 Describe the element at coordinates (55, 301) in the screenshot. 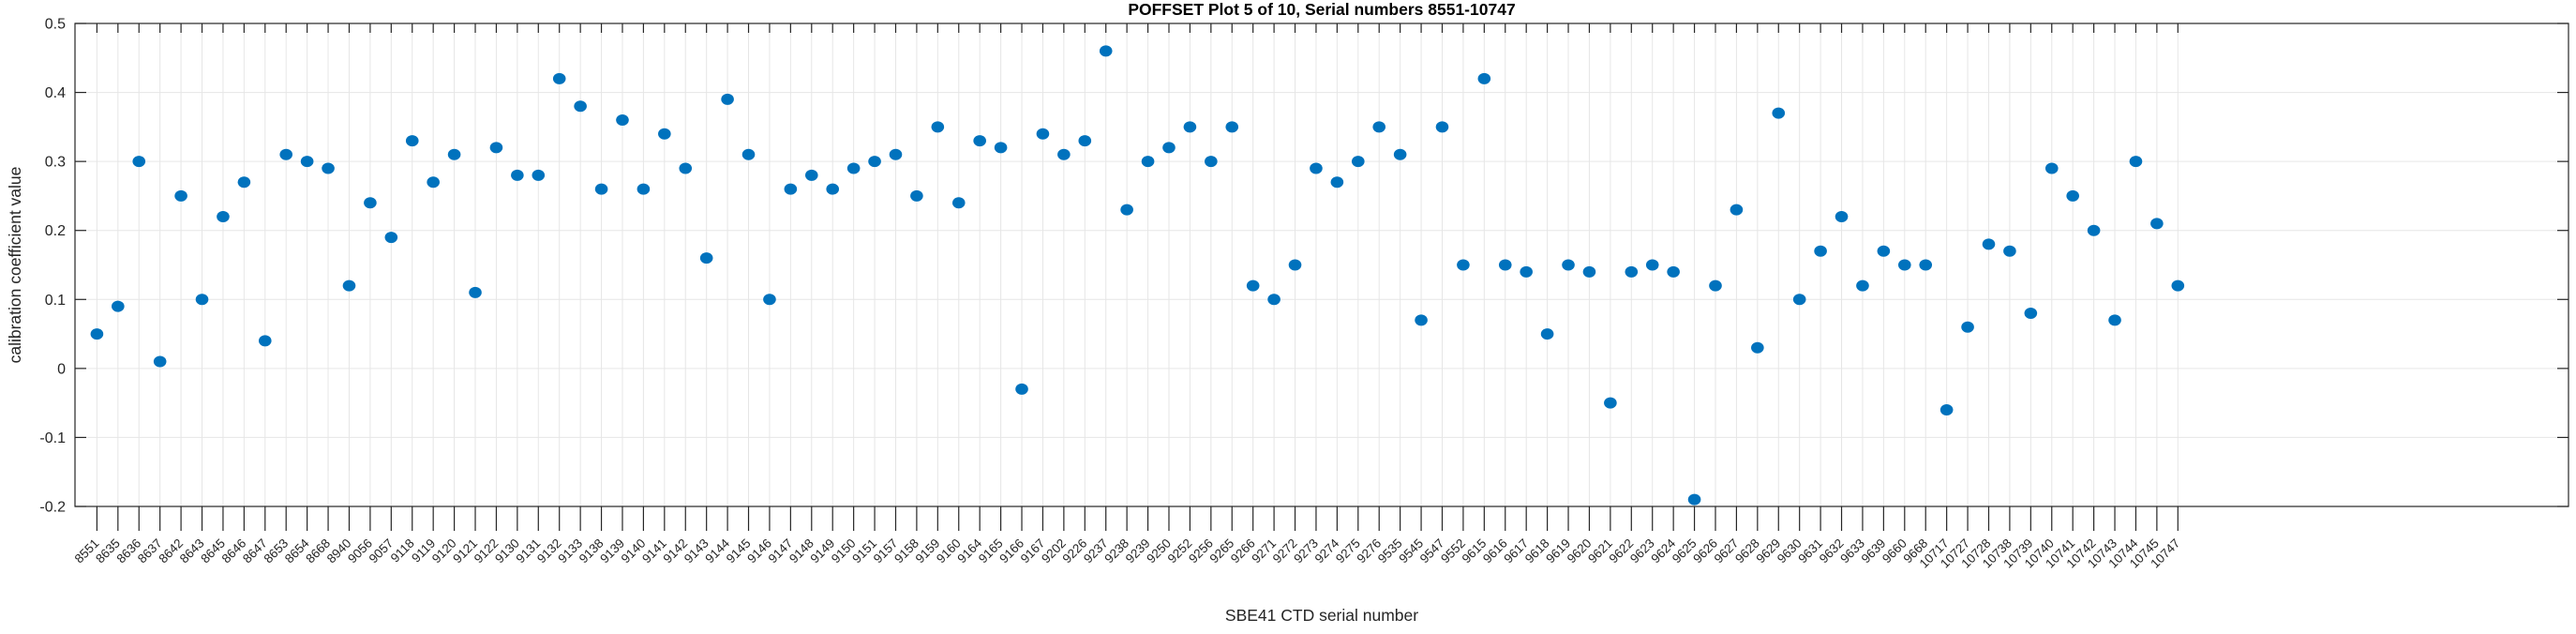

I see `y-tick-label: 0.1` at that location.